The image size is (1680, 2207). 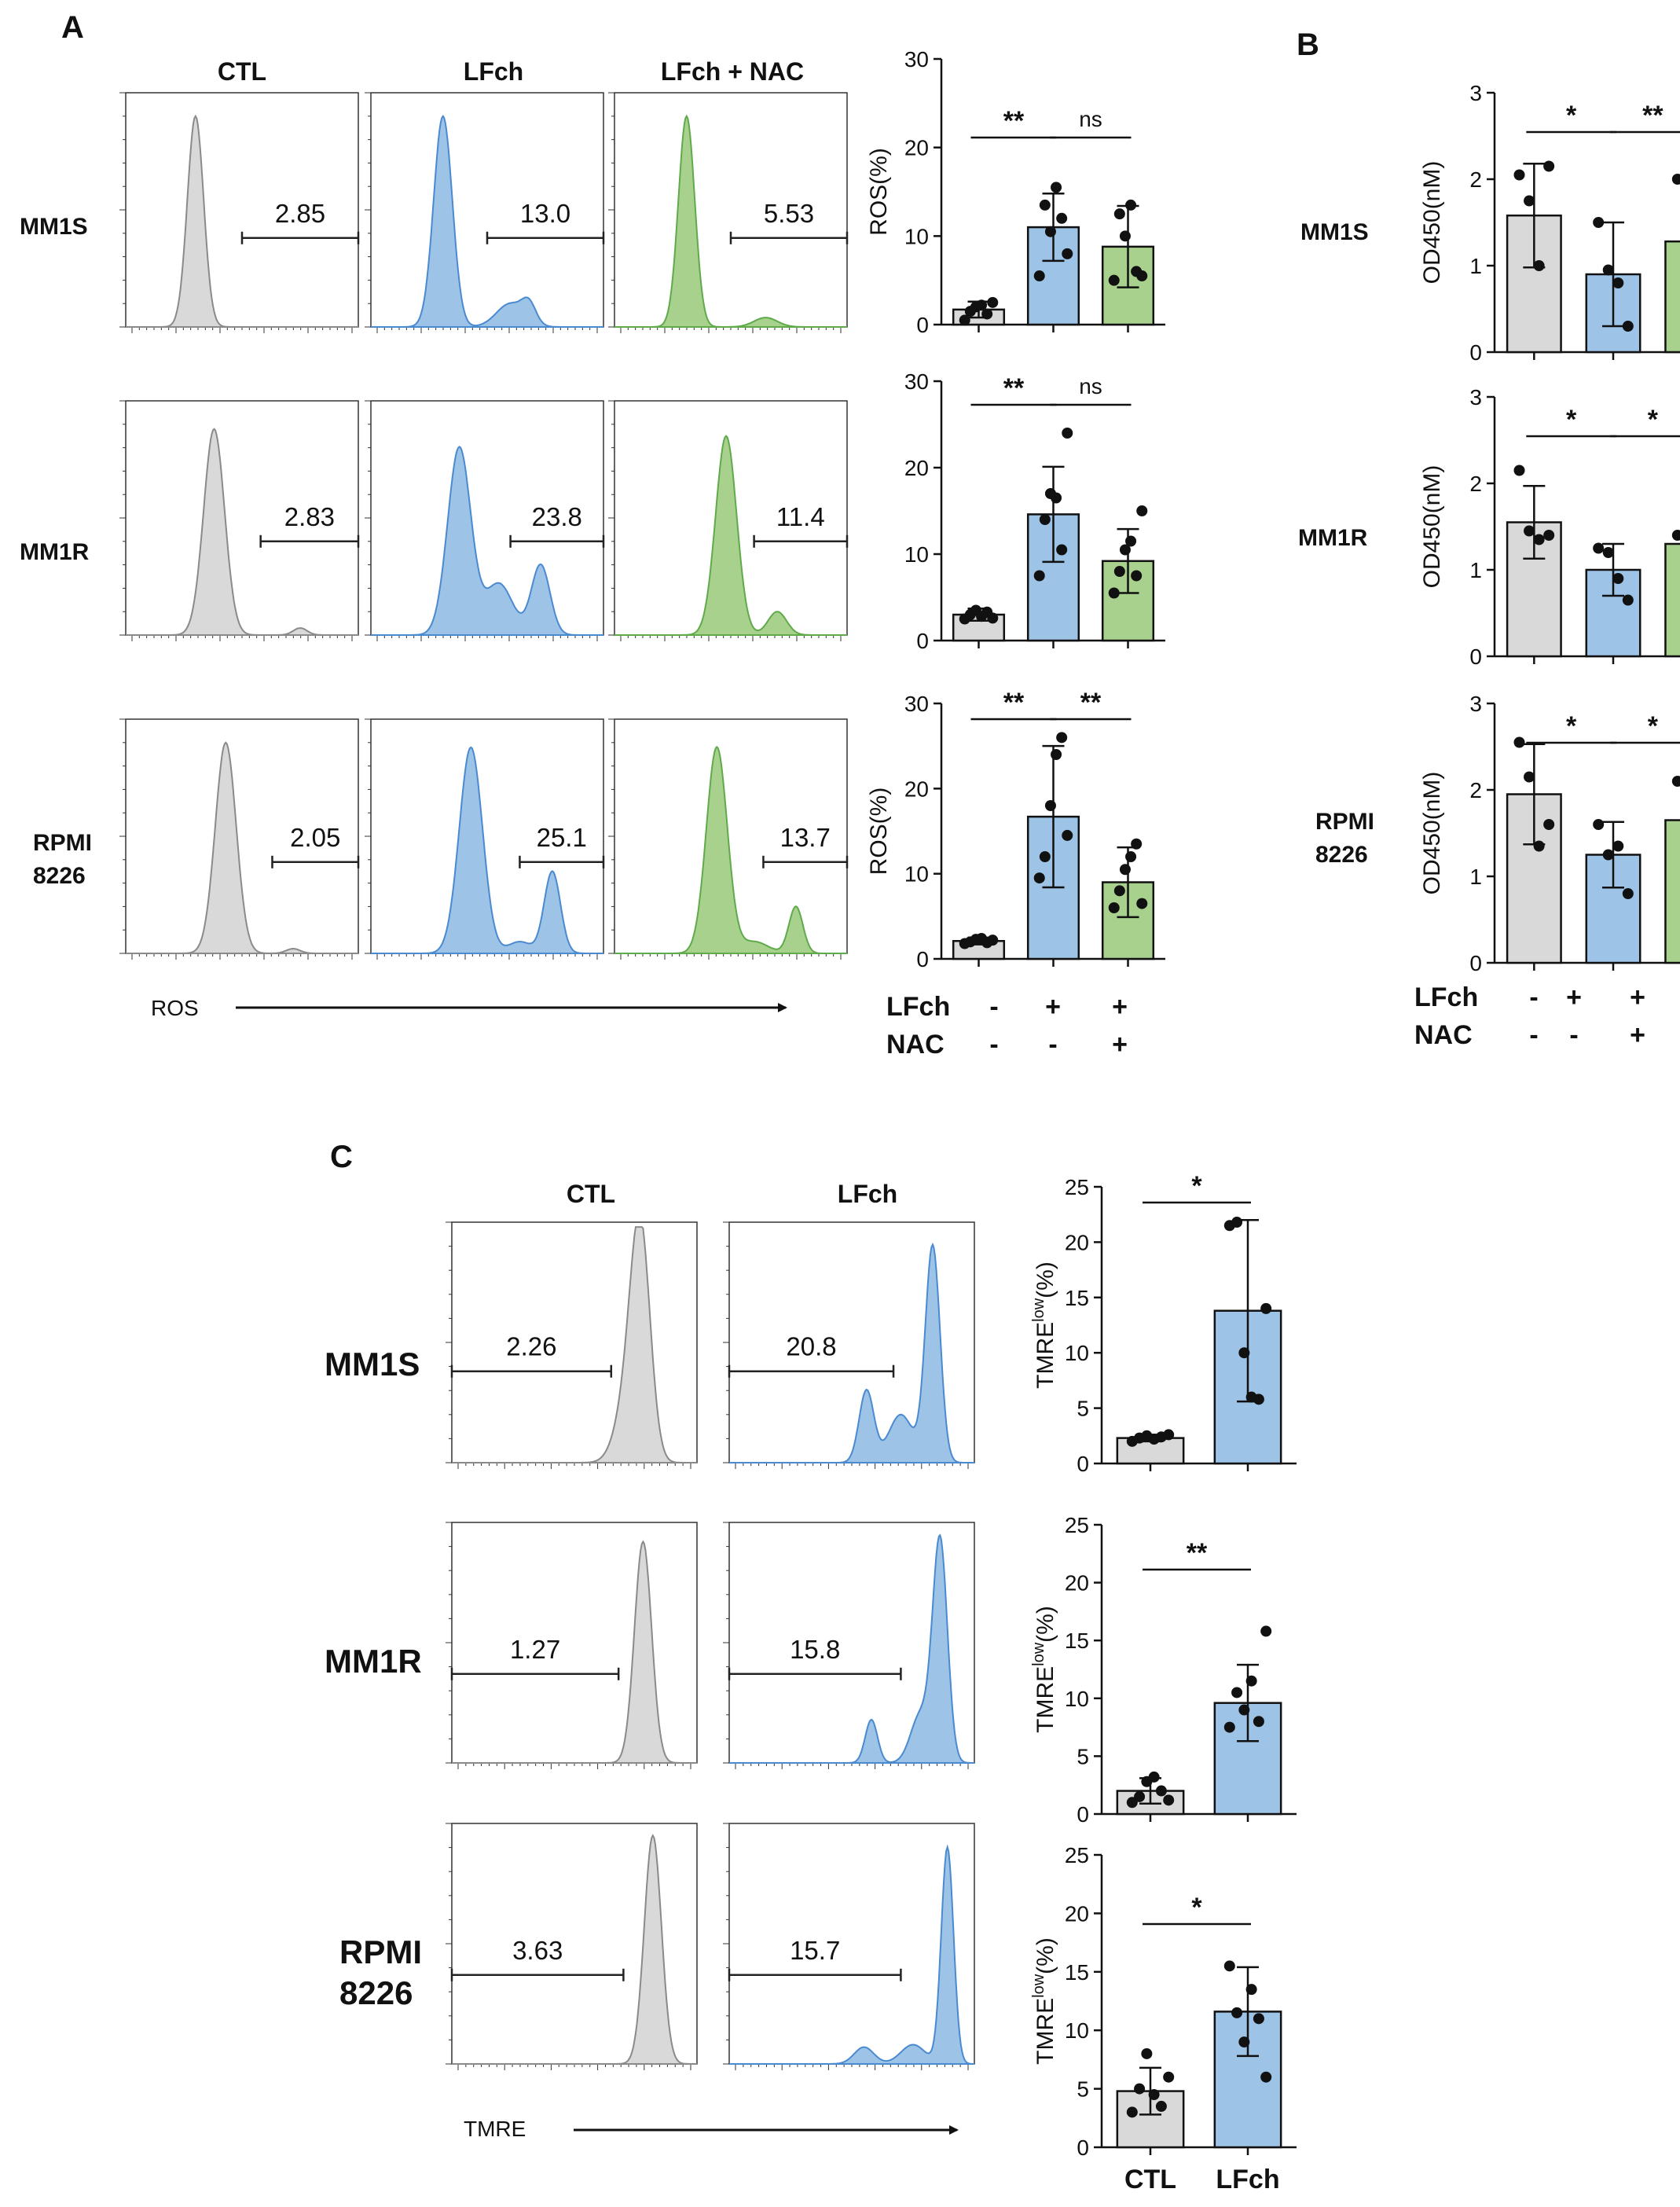 What do you see at coordinates (574, 1344) in the screenshot?
I see `hist-c-mm1s-ctl-curve` at bounding box center [574, 1344].